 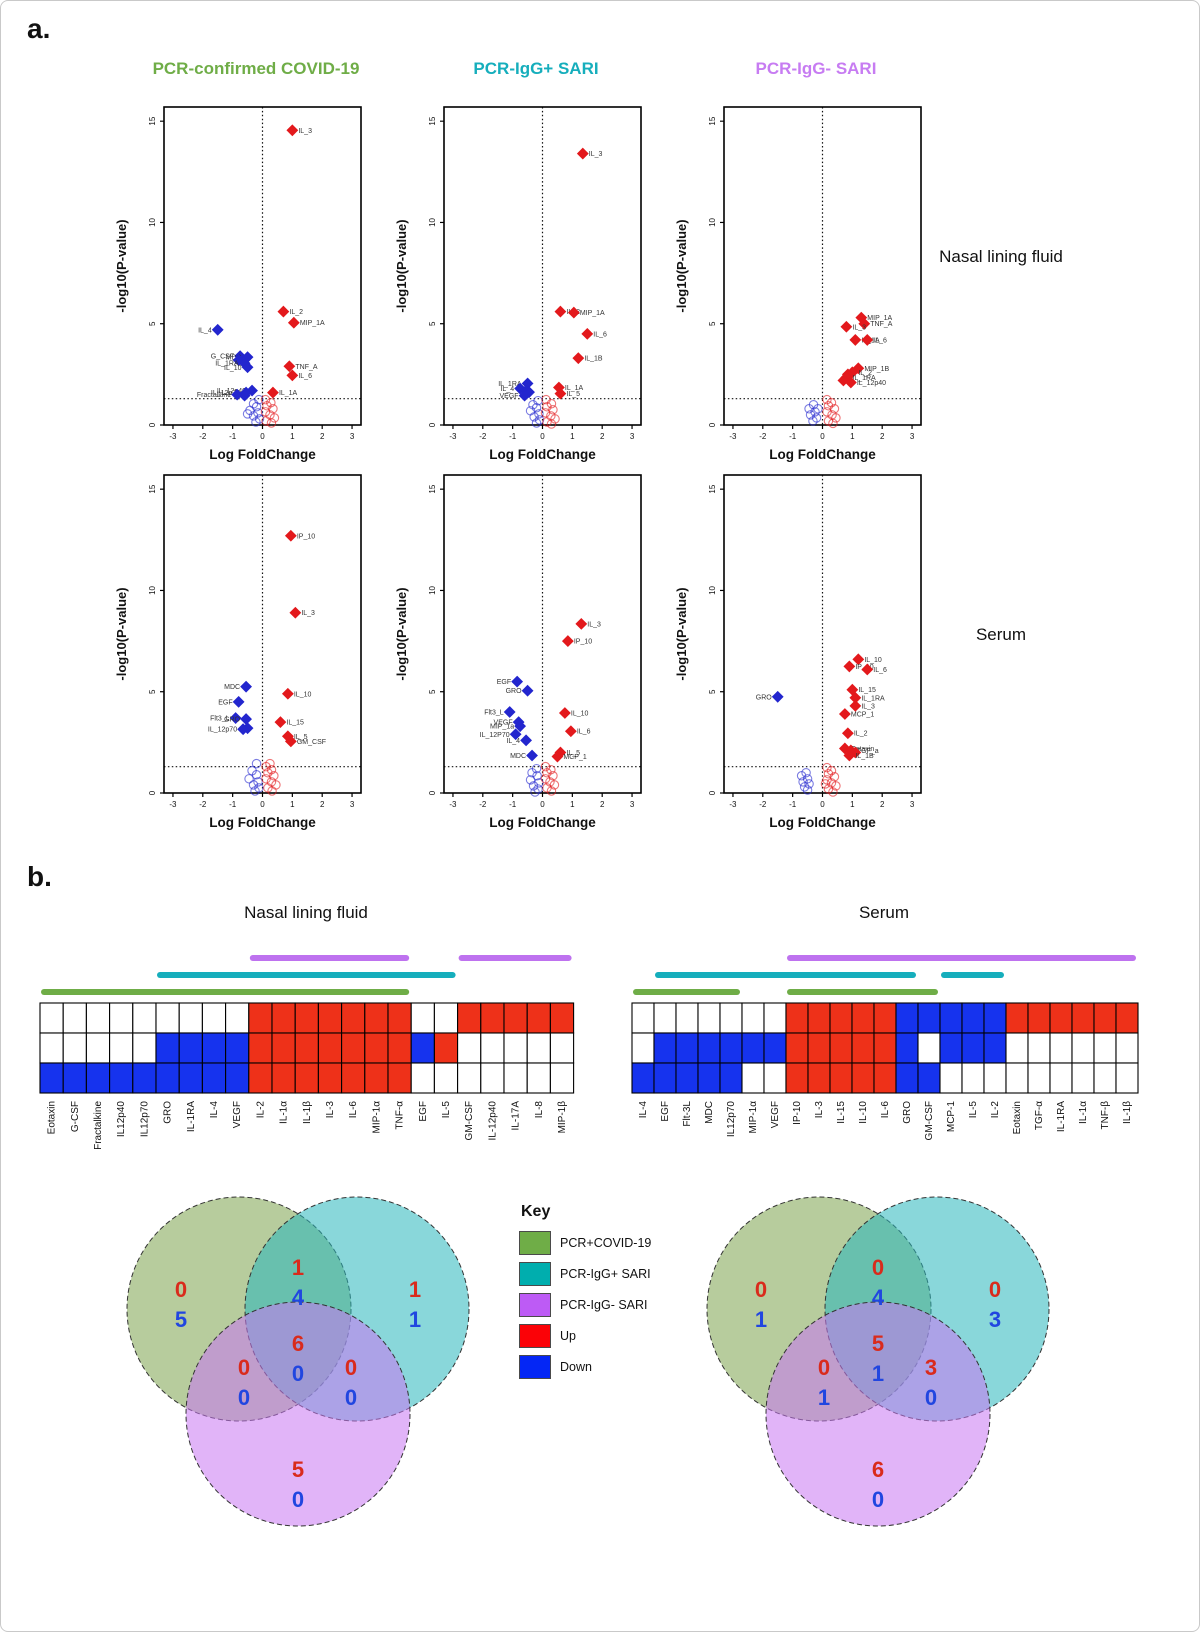 What do you see at coordinates (929, 1048) in the screenshot?
I see `cell-PCR-IgG+ SARI-GM-CSF` at bounding box center [929, 1048].